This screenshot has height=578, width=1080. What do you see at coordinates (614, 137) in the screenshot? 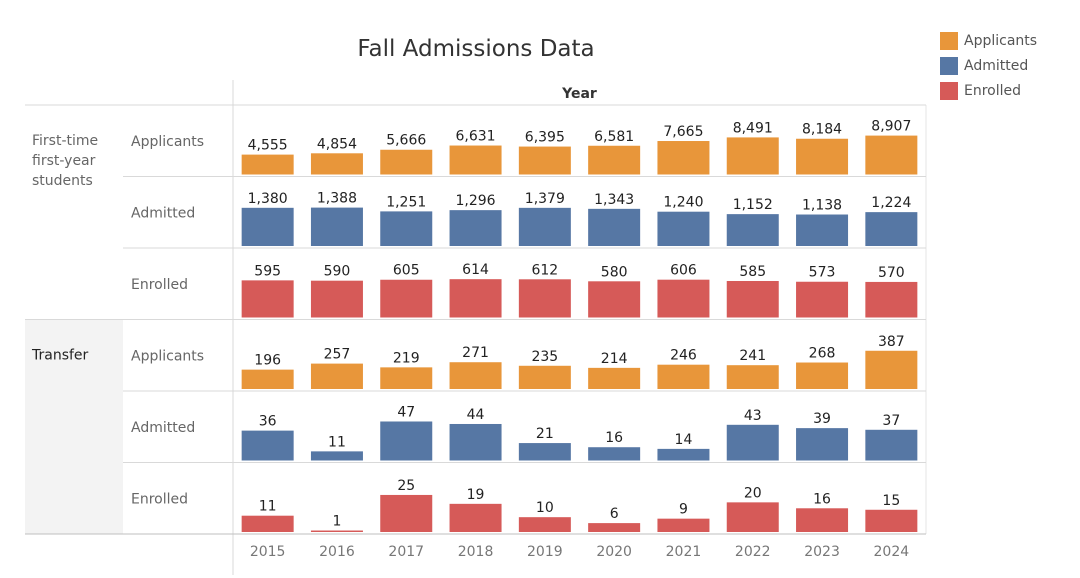
I see `bar-value-label: 6,581` at bounding box center [614, 137].